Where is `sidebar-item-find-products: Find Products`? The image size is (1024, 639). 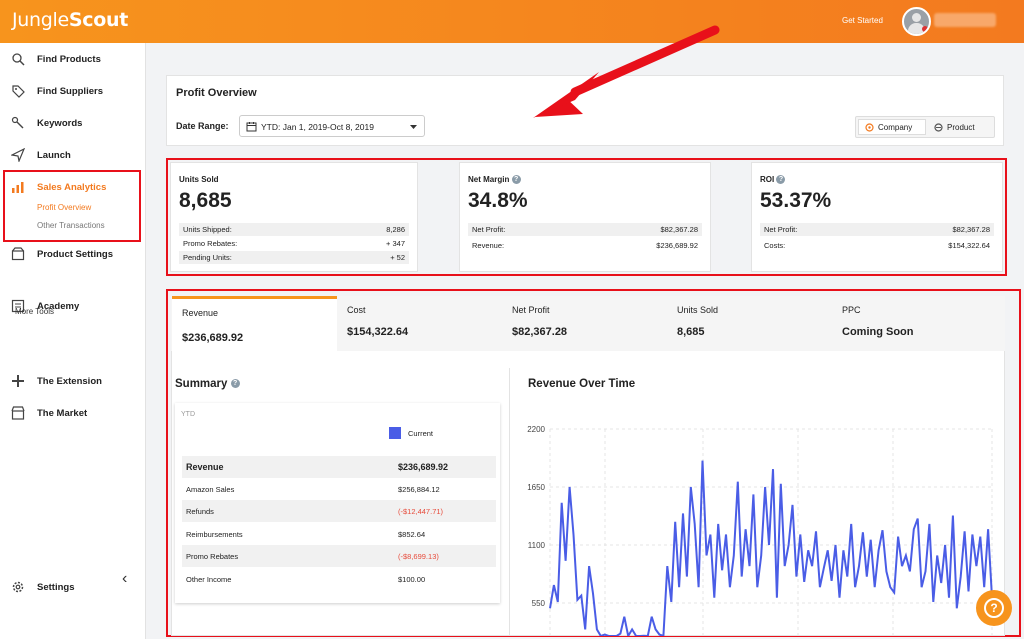
sidebar-item-find-products: Find Products is located at coordinates (73, 59).